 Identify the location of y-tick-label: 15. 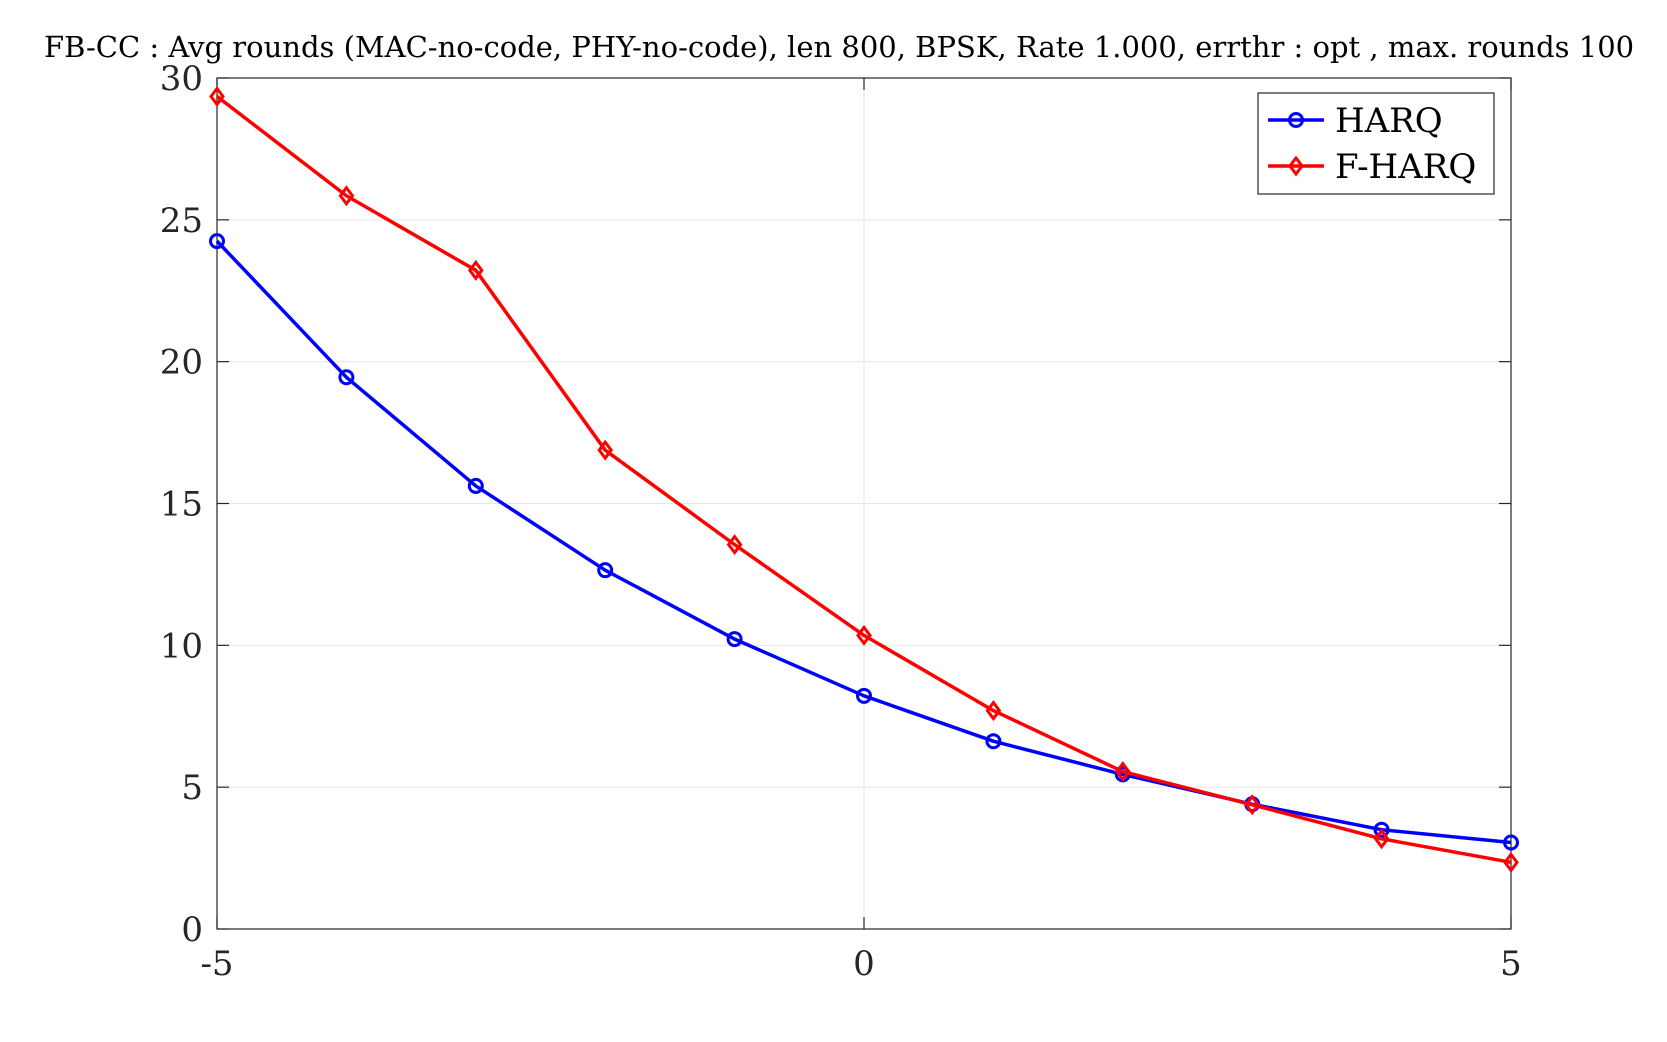
(181, 505).